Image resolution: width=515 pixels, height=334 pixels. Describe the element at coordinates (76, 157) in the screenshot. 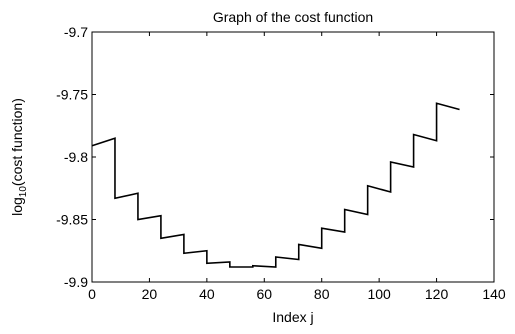

I see `y-tick-label: -9.8` at that location.